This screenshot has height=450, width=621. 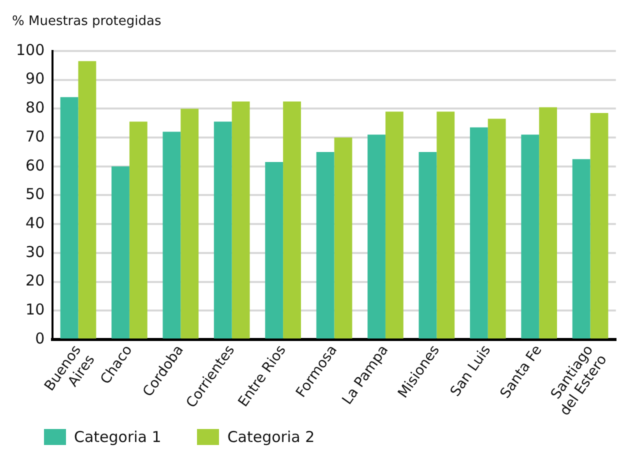 What do you see at coordinates (35, 79) in the screenshot?
I see `y-tick-label: 90` at bounding box center [35, 79].